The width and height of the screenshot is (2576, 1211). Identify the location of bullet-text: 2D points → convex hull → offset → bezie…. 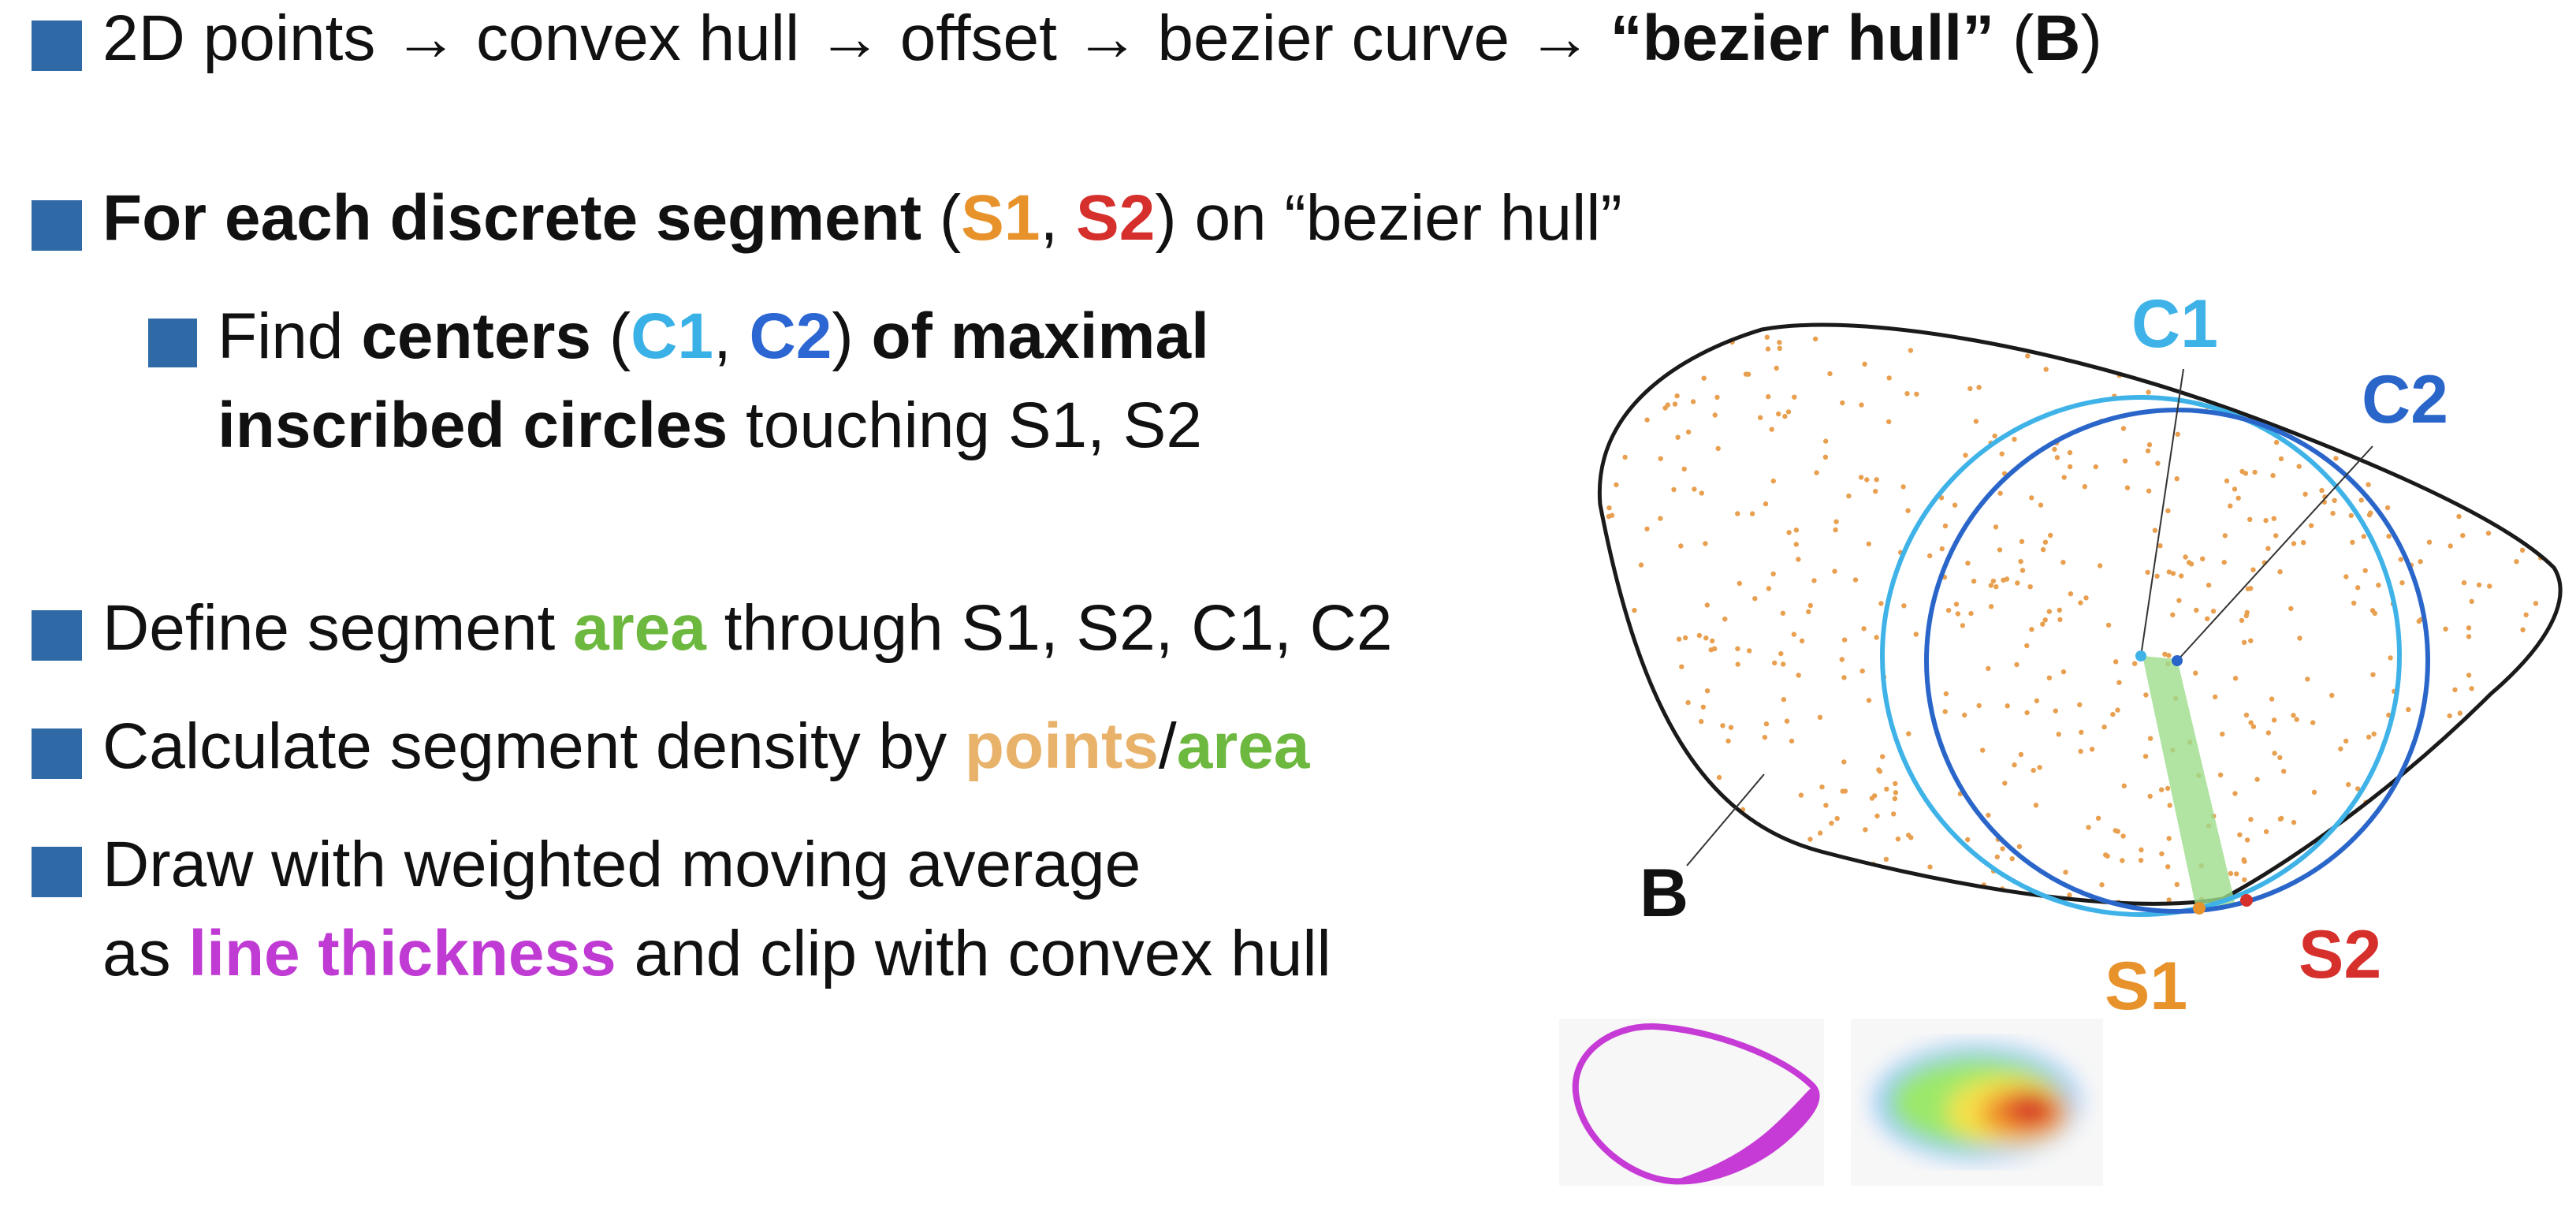
(1102, 38).